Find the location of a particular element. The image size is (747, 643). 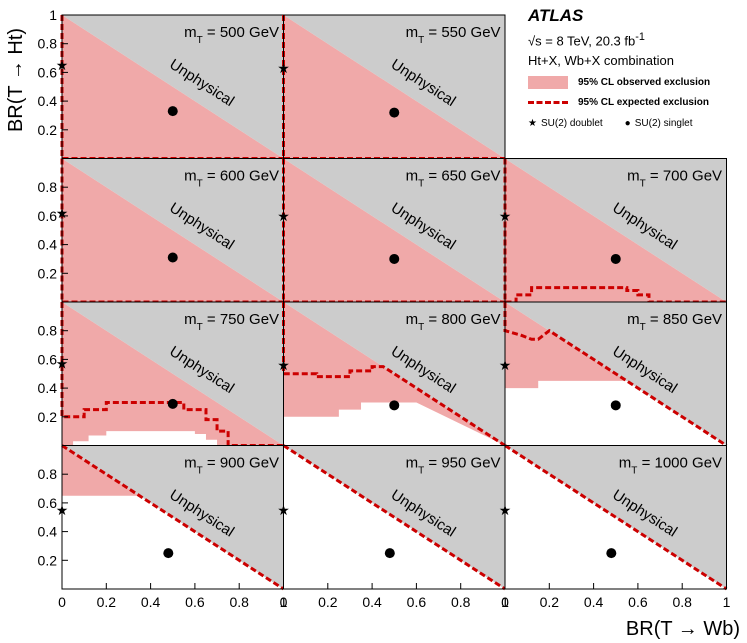

observed-swatch is located at coordinates (548, 83).